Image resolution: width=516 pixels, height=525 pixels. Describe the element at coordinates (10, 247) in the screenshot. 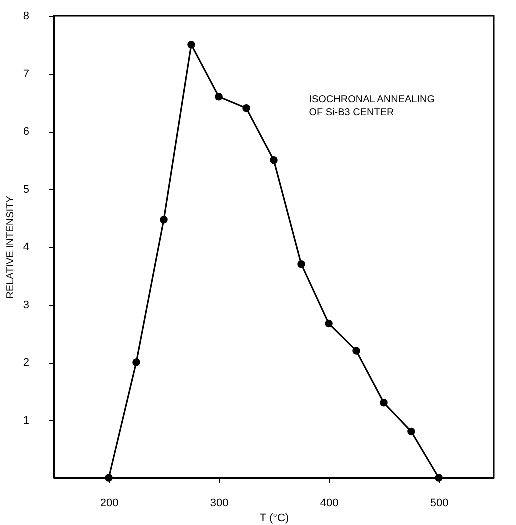

I see `y-axis-title: RELATIVE INTENSITY` at that location.